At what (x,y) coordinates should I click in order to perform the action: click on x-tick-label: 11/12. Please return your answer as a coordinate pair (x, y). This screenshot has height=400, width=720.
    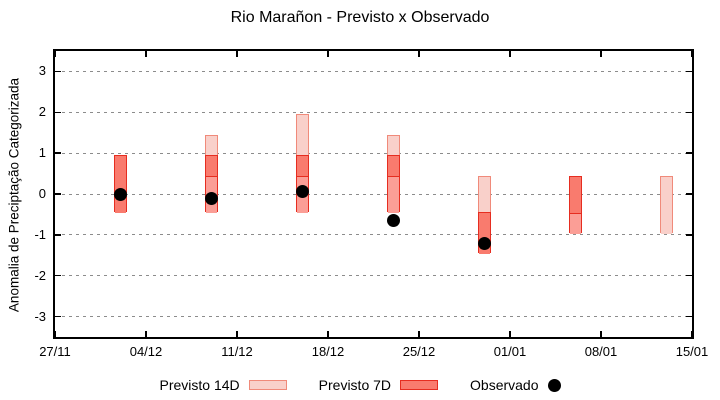
    Looking at the image, I should click on (237, 351).